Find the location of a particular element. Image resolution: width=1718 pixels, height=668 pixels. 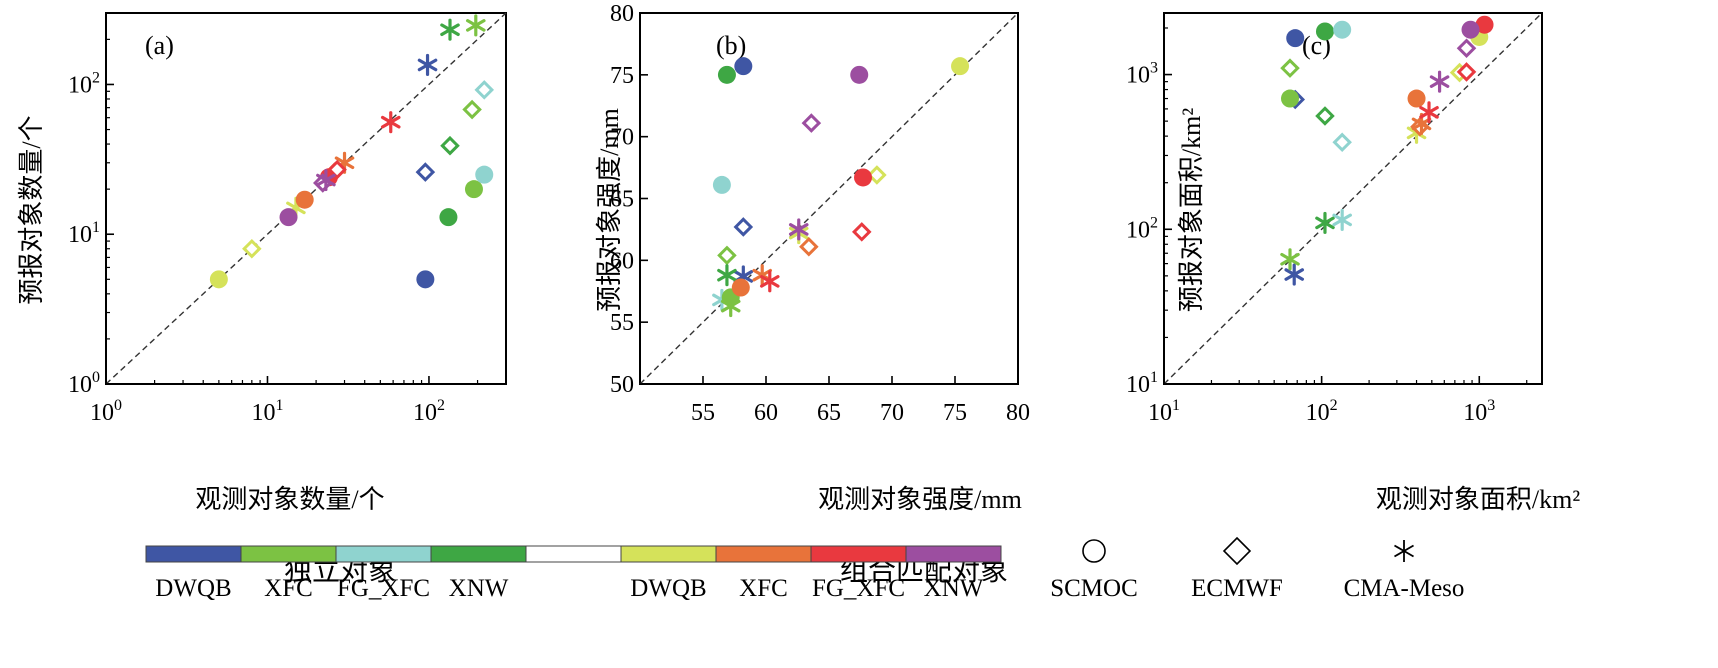

panel-a-y-tick-label: 10⁰ is located at coordinates (84, 383).